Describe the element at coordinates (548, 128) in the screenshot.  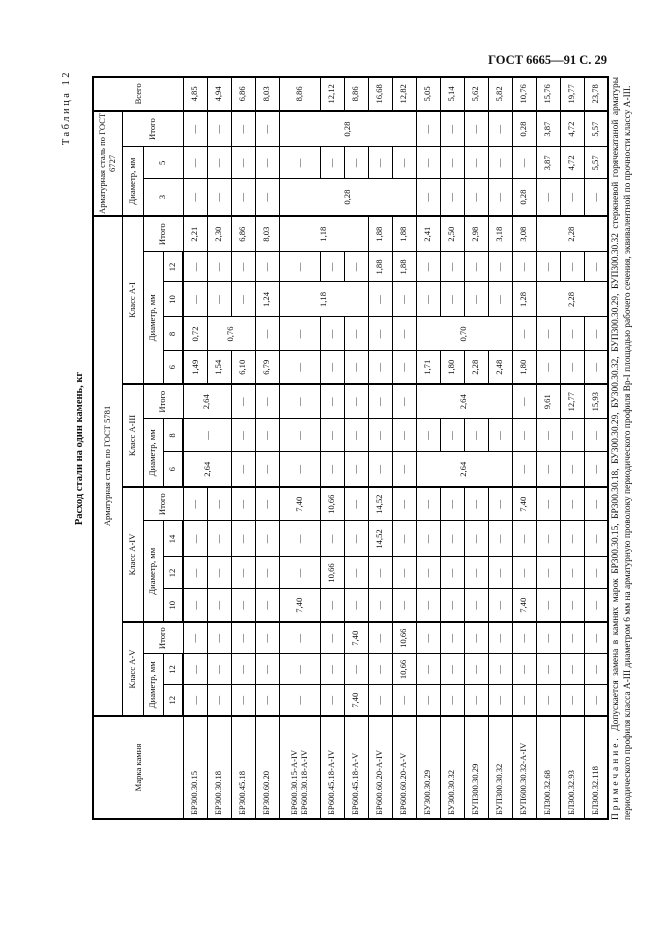
I see `table-cell: 3,87` at that location.